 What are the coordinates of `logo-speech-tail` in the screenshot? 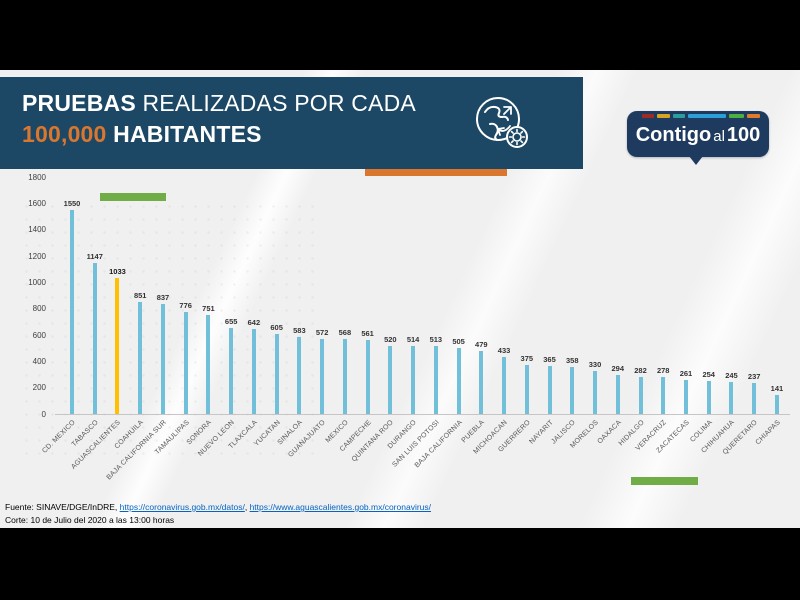 It's located at (696, 160).